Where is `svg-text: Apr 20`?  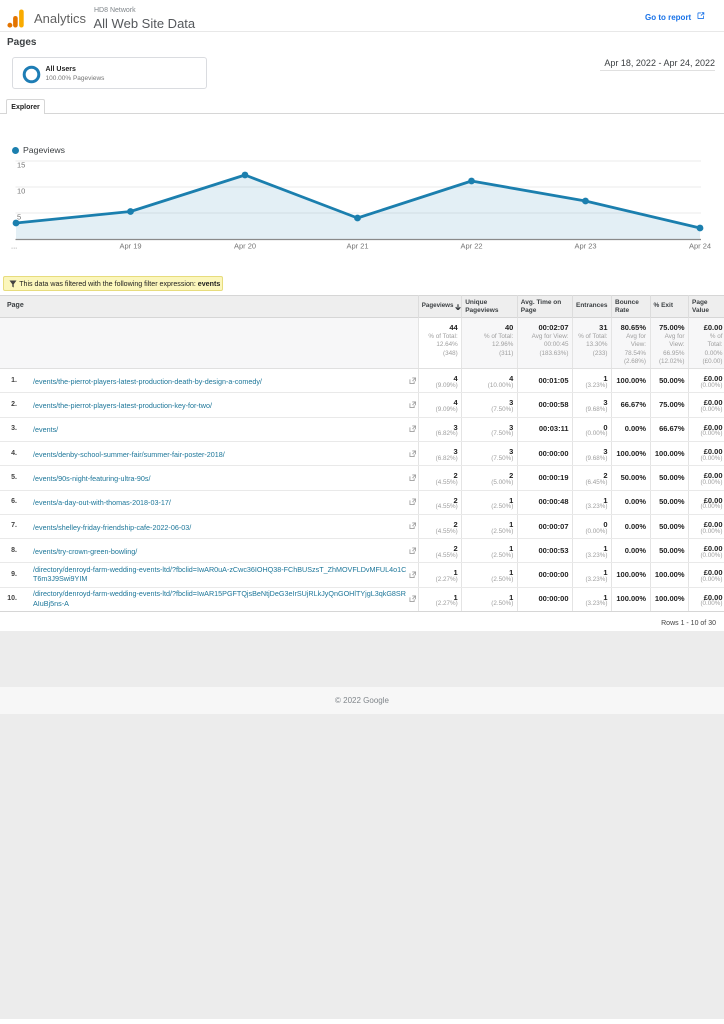
svg-text: Apr 20 is located at coordinates (245, 246).